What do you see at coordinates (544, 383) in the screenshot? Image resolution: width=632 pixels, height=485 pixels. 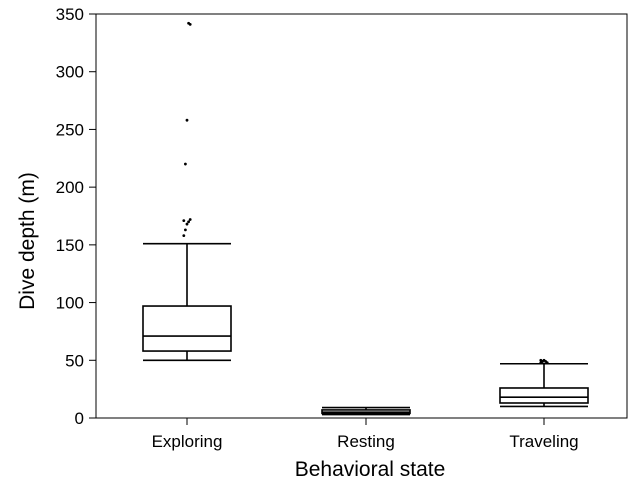 I see `box-traveling` at bounding box center [544, 383].